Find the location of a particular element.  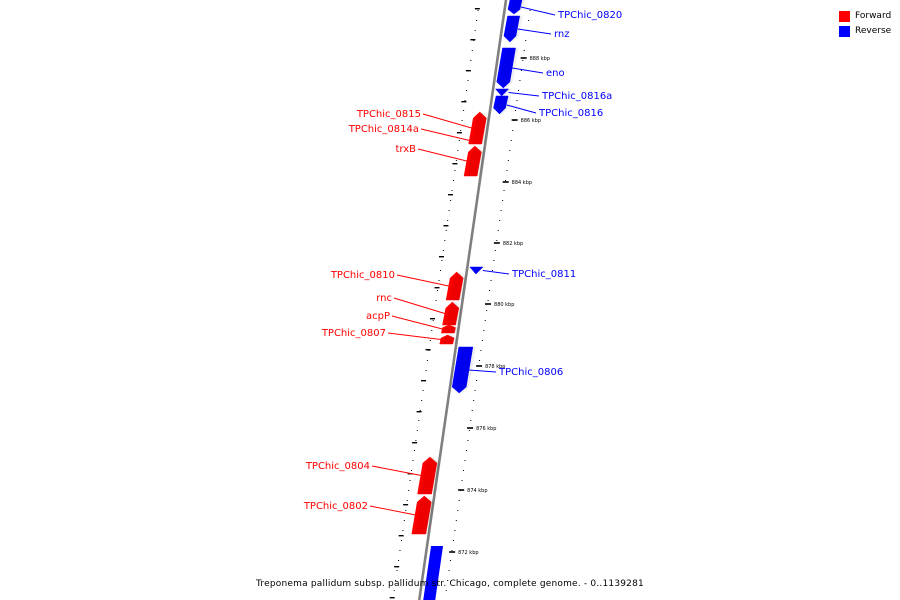

gene-label: trxB is located at coordinates (405, 149).